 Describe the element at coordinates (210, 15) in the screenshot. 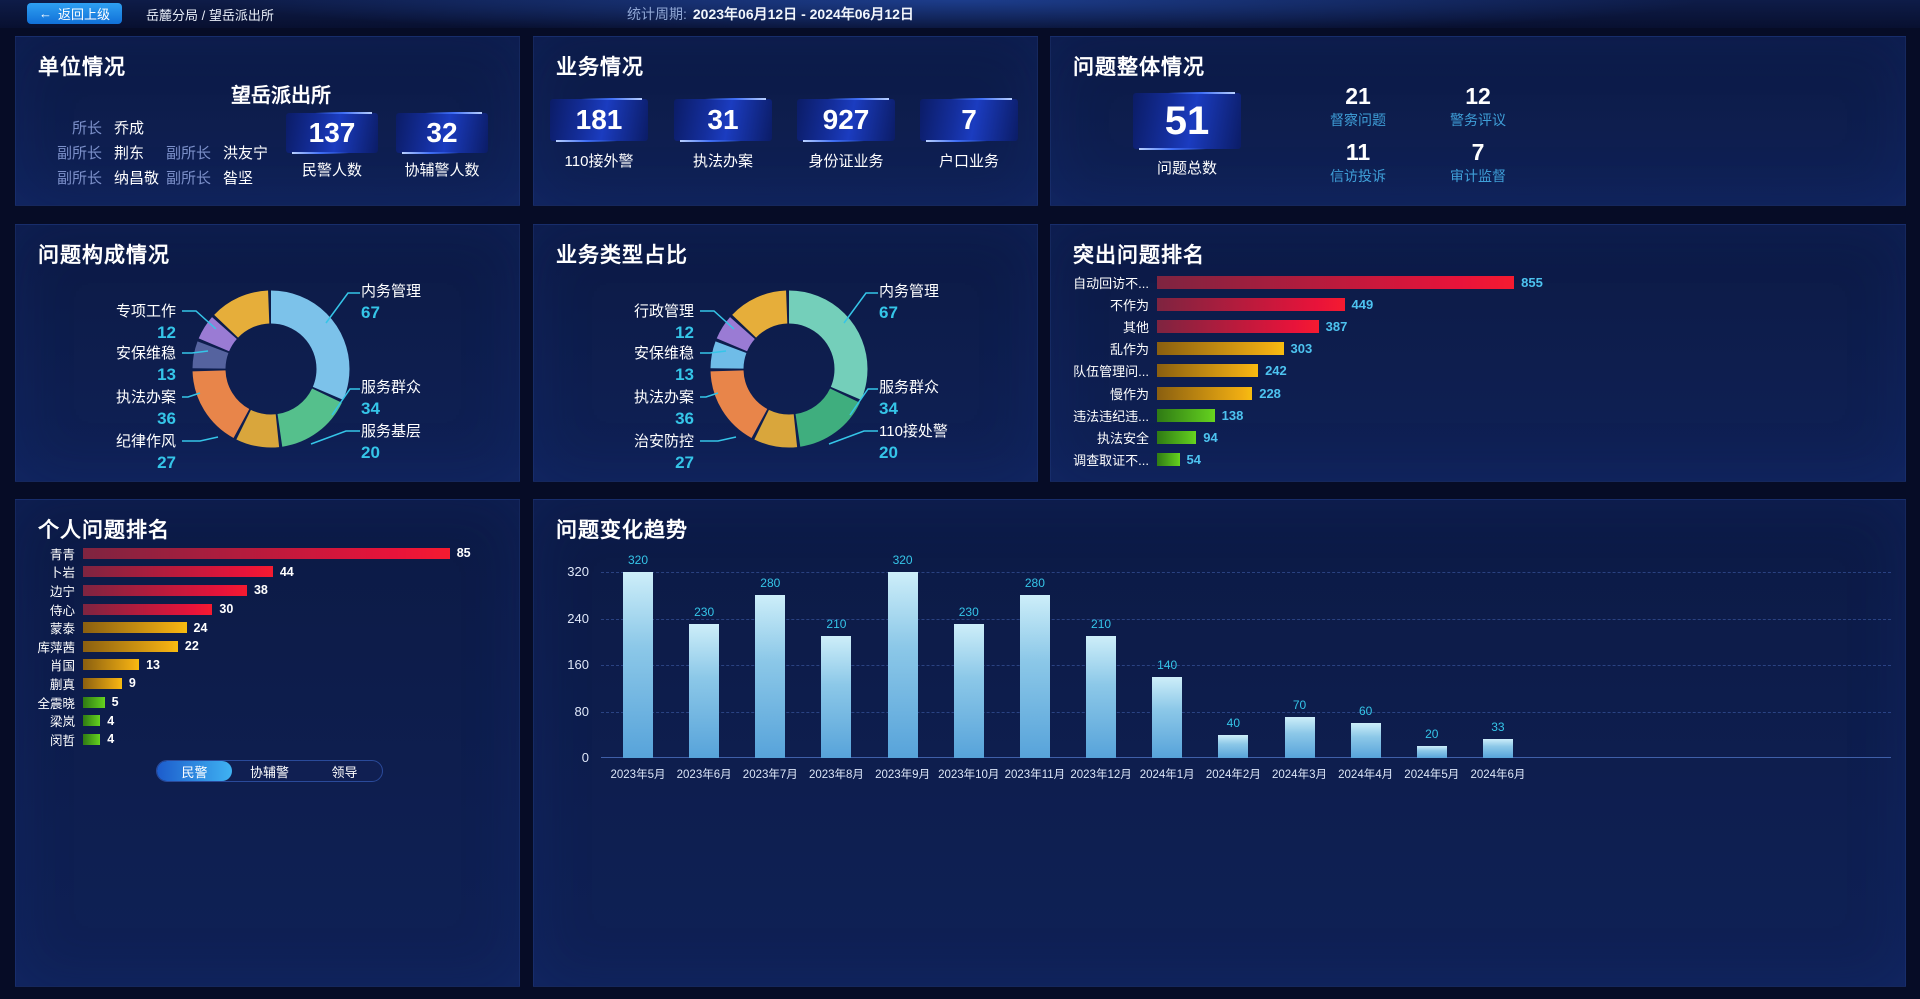

I see `breadcrumb: 岳麓分局 / 望岳派出所` at that location.